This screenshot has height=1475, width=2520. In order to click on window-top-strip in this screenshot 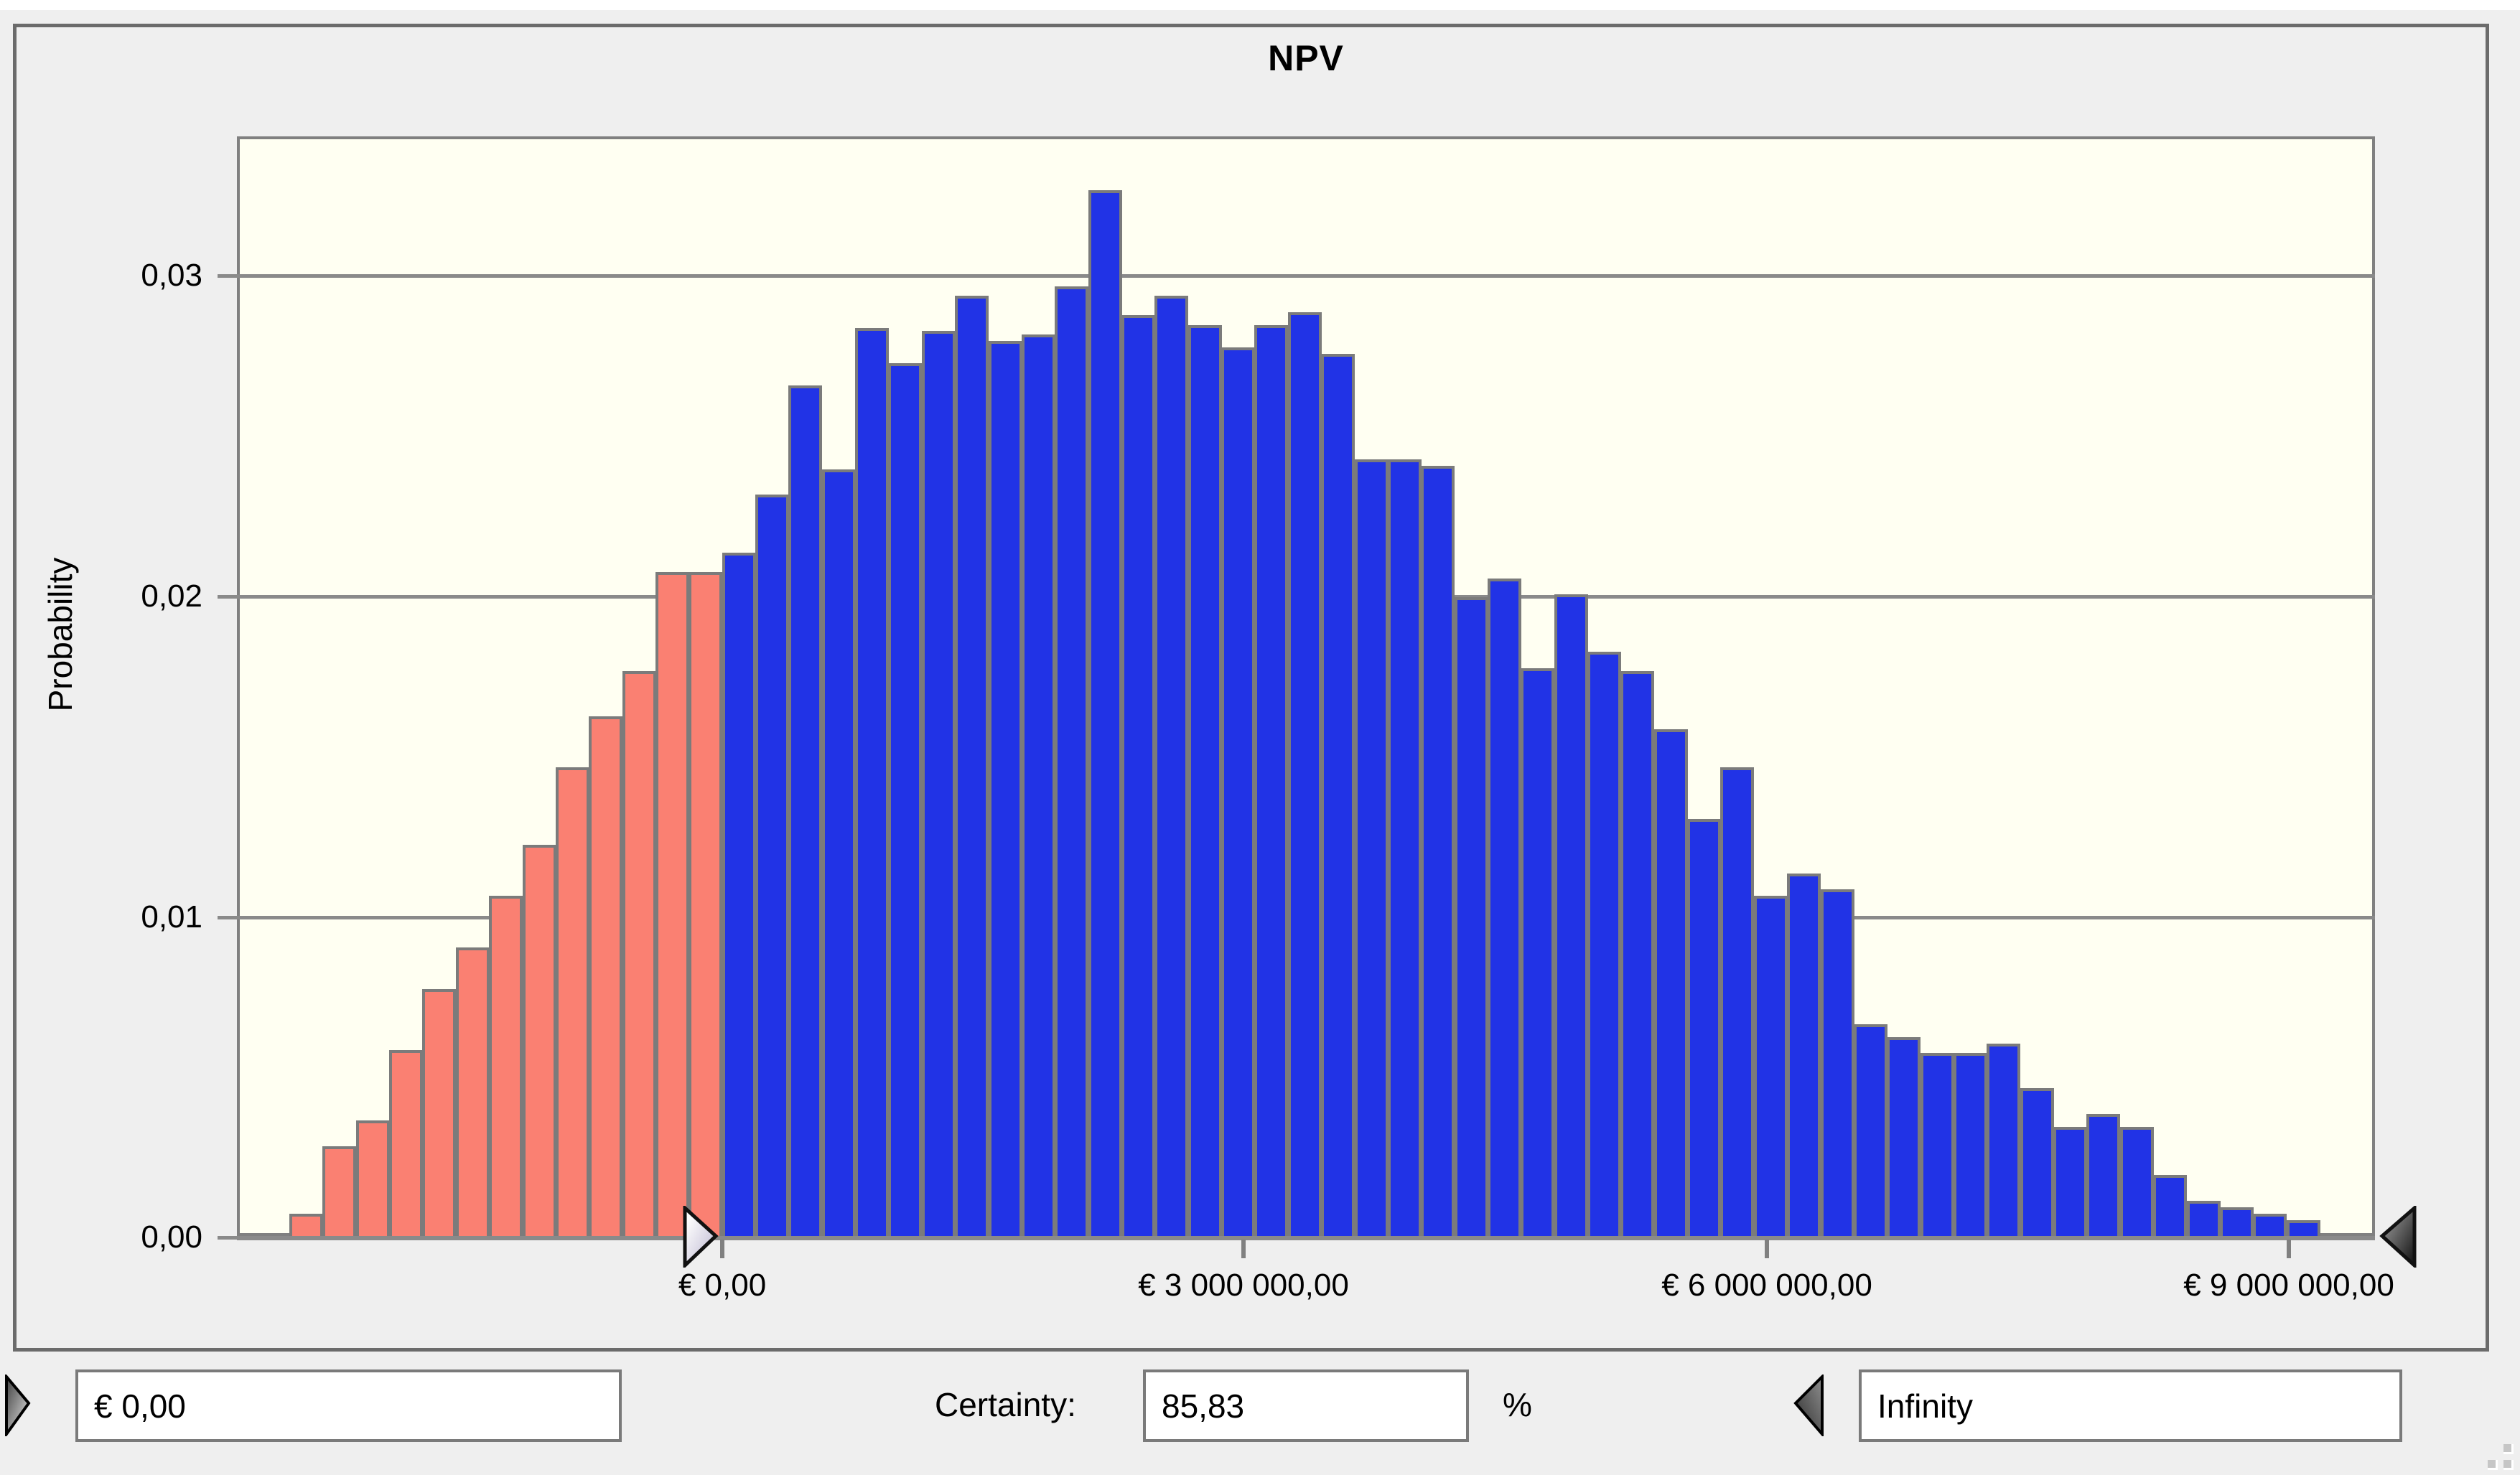, I will do `click(1260, 5)`.